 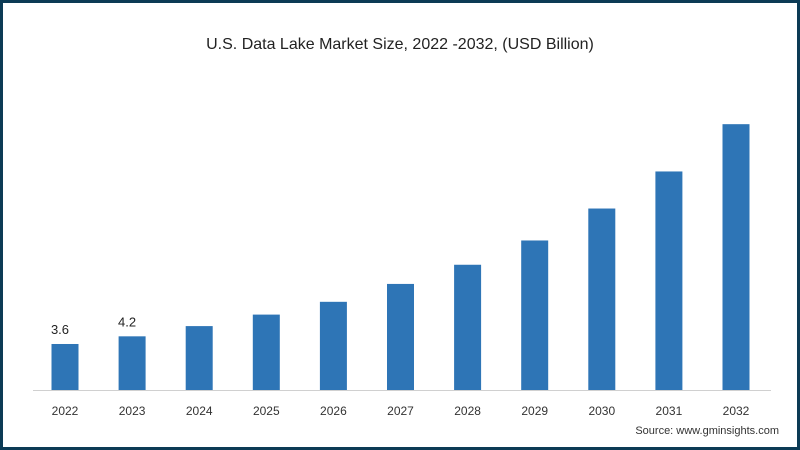 What do you see at coordinates (333, 345) in the screenshot?
I see `bar-2026` at bounding box center [333, 345].